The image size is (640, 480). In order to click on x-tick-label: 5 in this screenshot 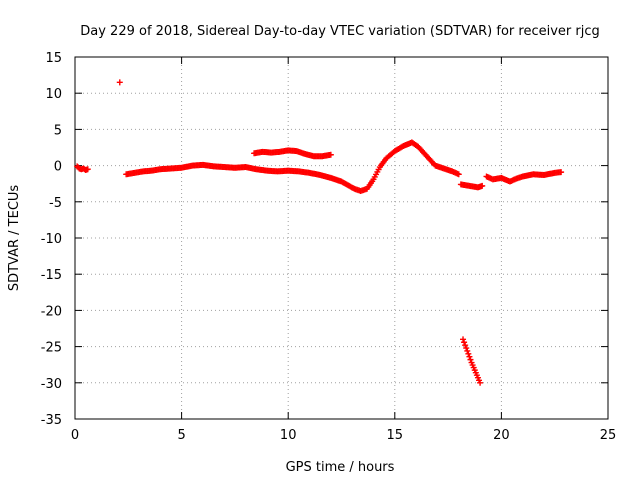, I will do `click(181, 435)`.